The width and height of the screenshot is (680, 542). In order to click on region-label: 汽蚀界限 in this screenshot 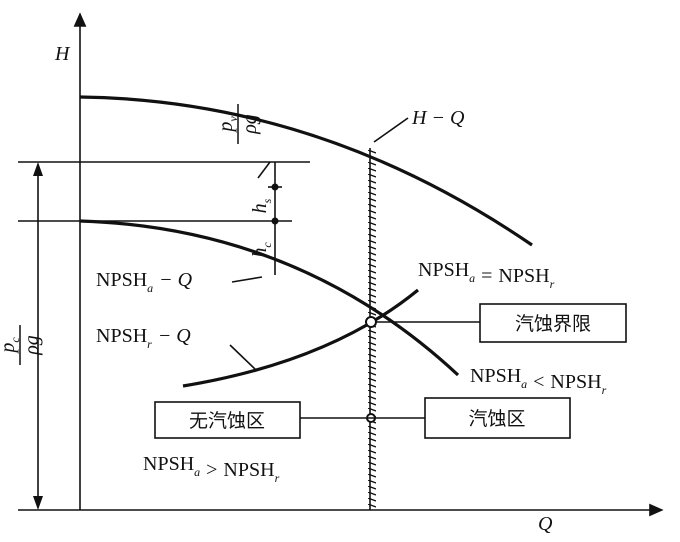, I will do `click(553, 324)`.